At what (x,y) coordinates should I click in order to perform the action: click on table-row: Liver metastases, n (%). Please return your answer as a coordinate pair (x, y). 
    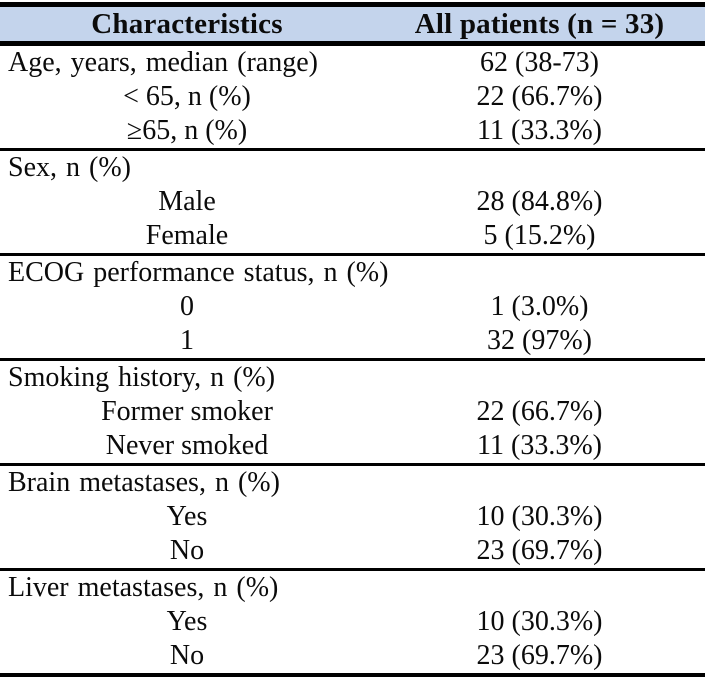
    Looking at the image, I should click on (352, 588).